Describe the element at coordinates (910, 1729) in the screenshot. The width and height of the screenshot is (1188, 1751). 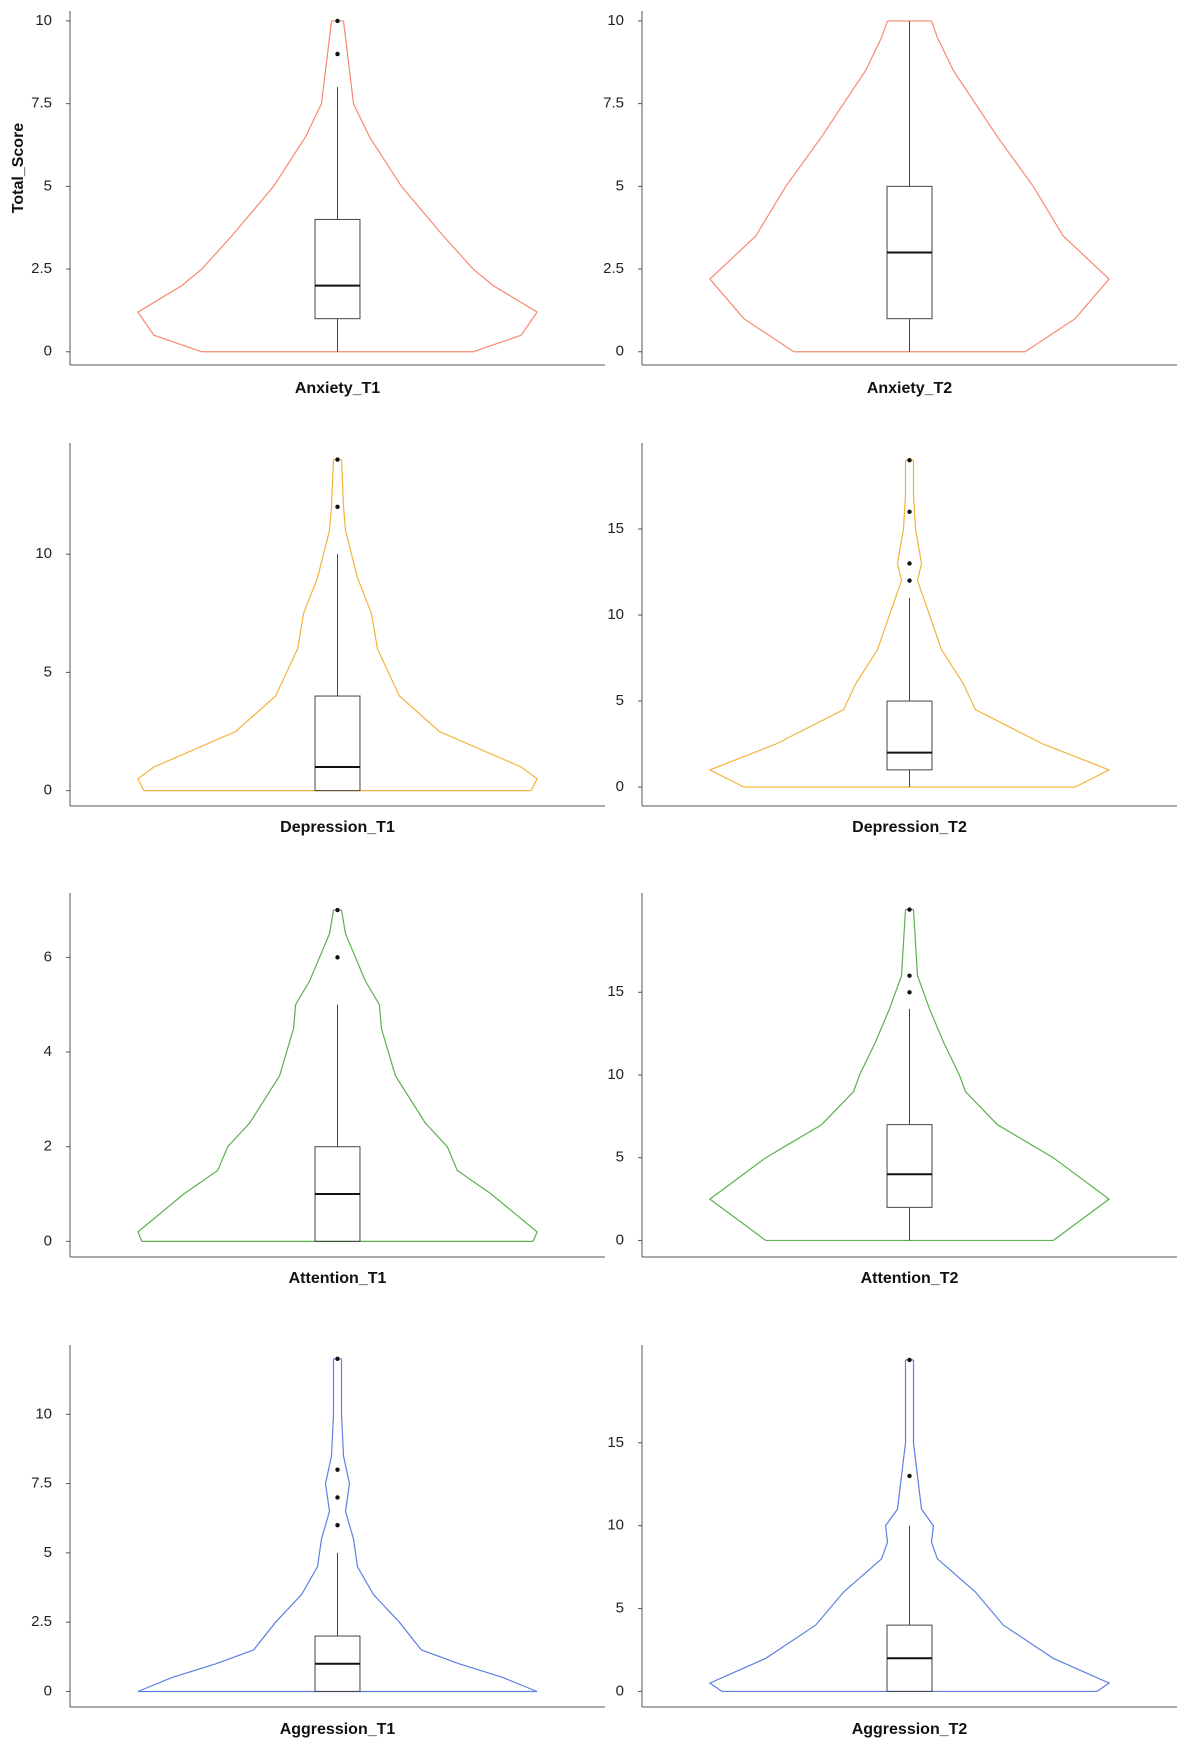
I see `x-axis-label: Aggression_T2` at that location.